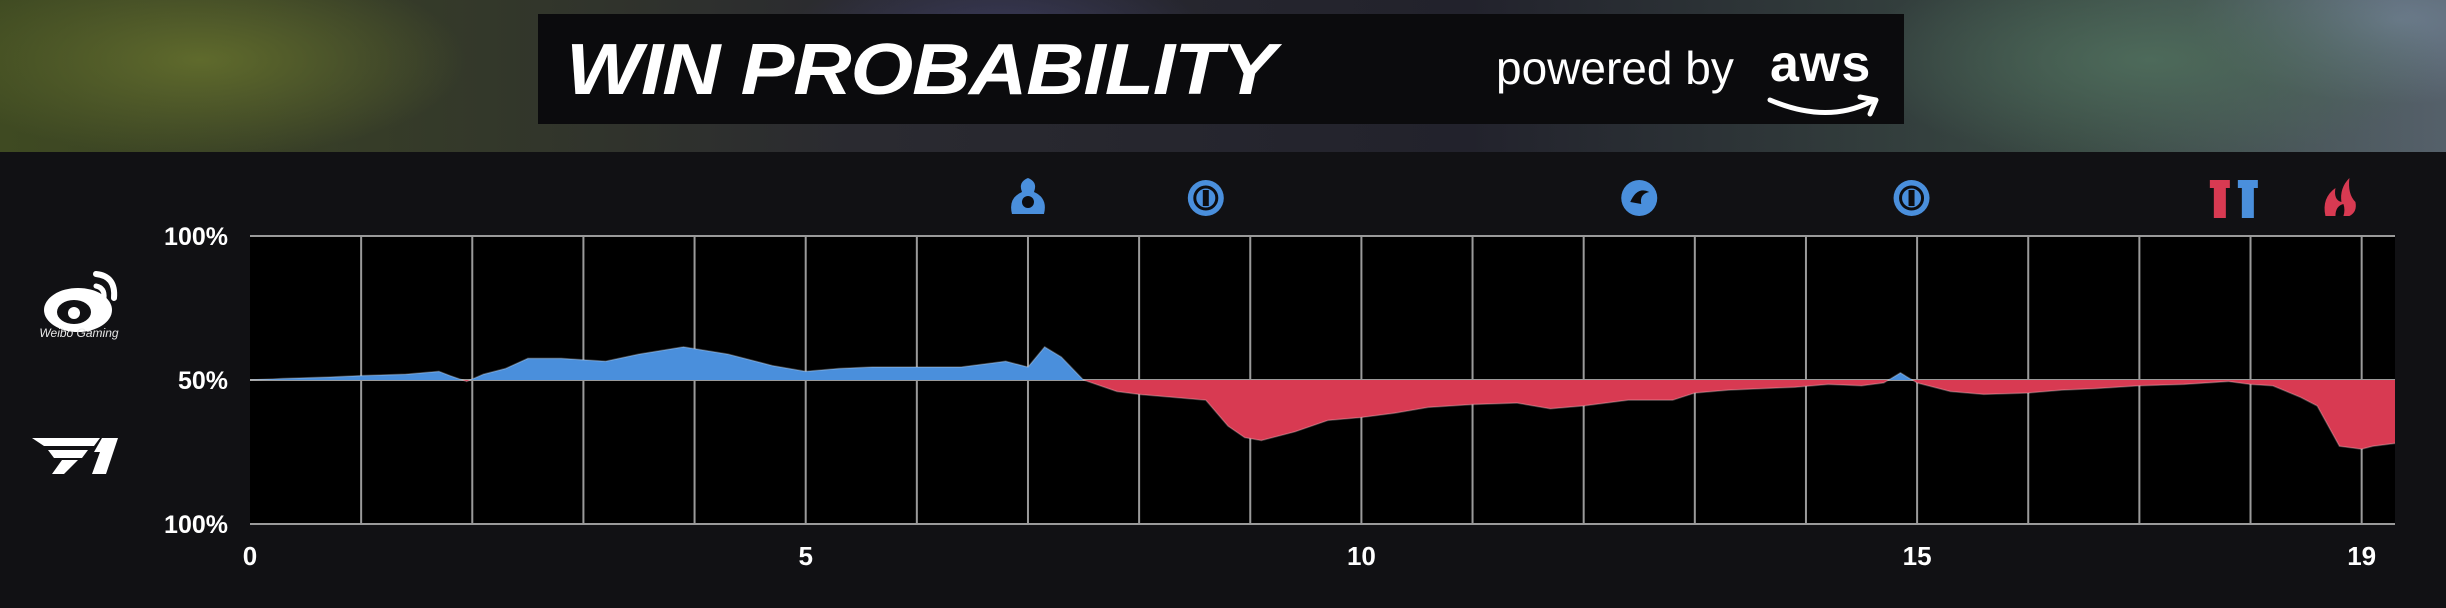 The width and height of the screenshot is (2446, 608). I want to click on aws-smile-icon, so click(1823, 105).